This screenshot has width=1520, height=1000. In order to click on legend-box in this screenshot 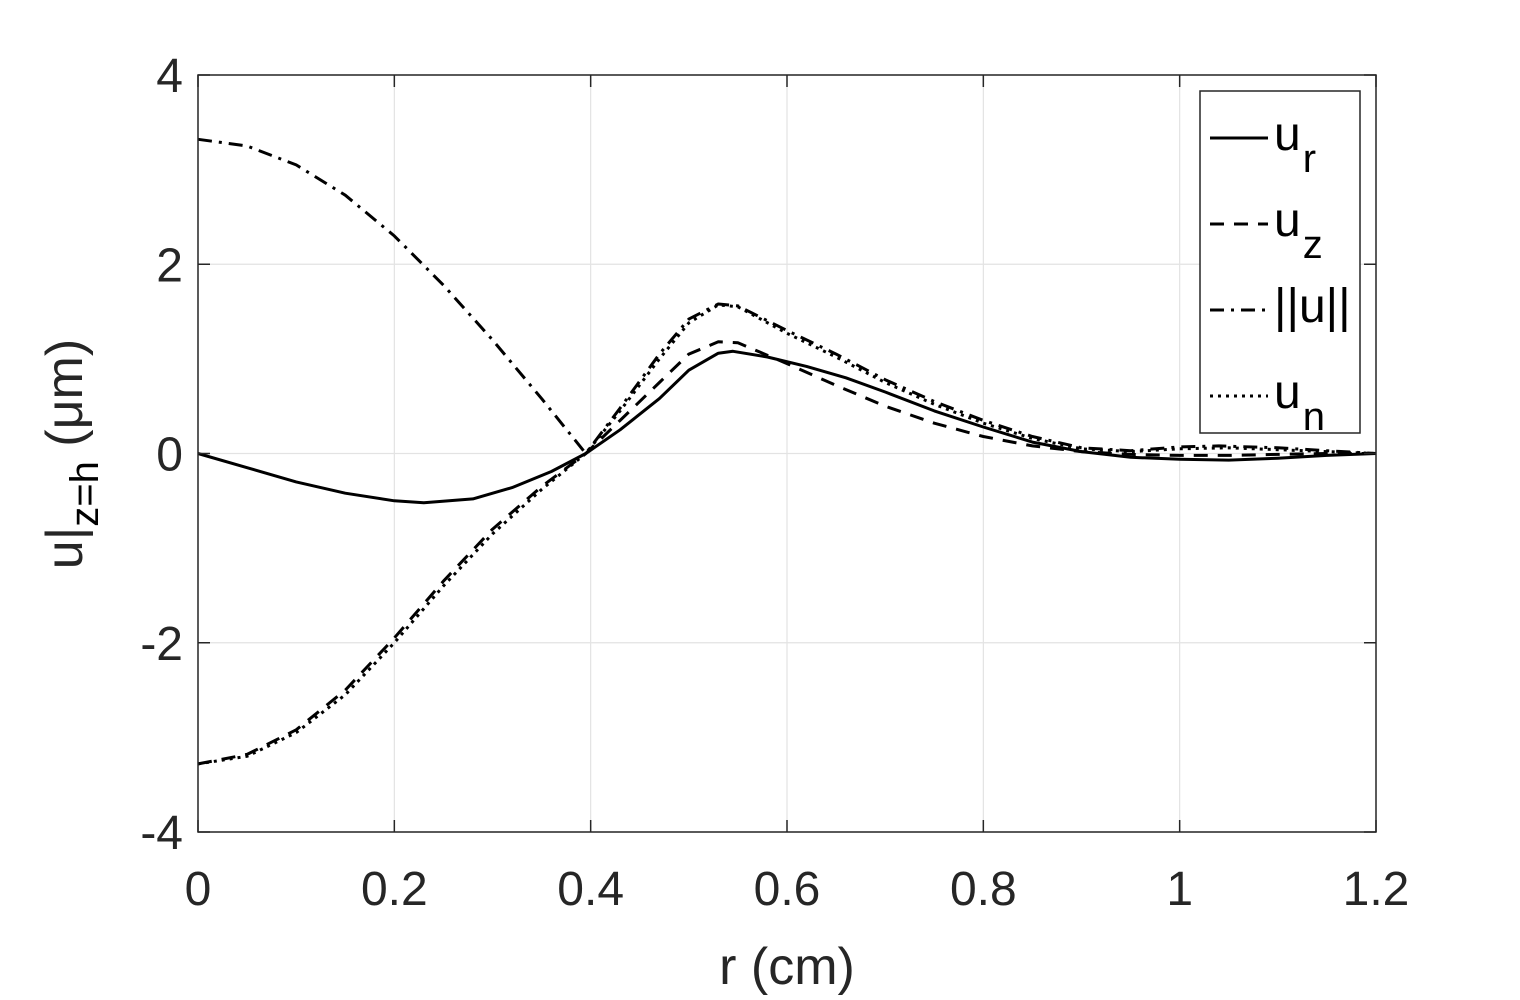, I will do `click(1280, 262)`.